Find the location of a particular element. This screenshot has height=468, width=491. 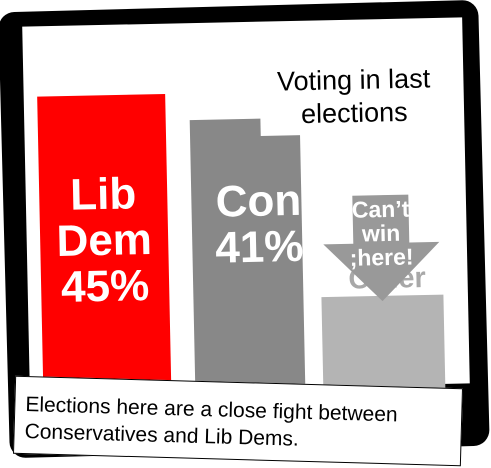

down-arrow-icon is located at coordinates (381, 248).